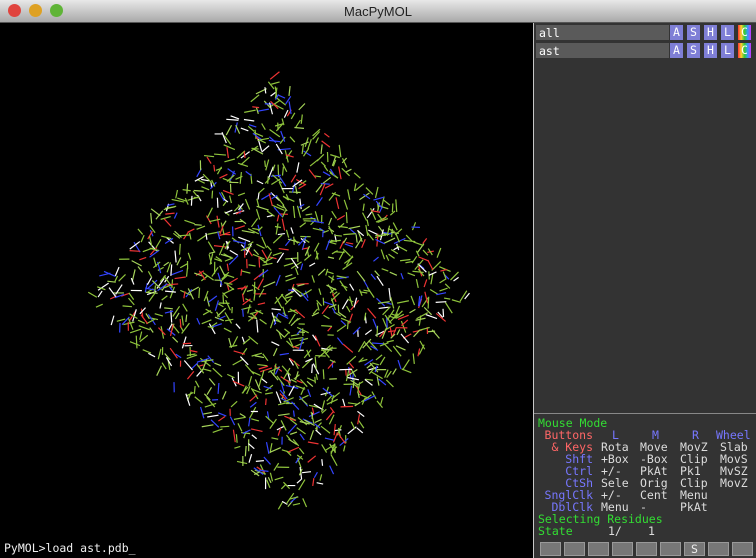 This screenshot has width=756, height=558. I want to click on stop-button, so click(598, 549).